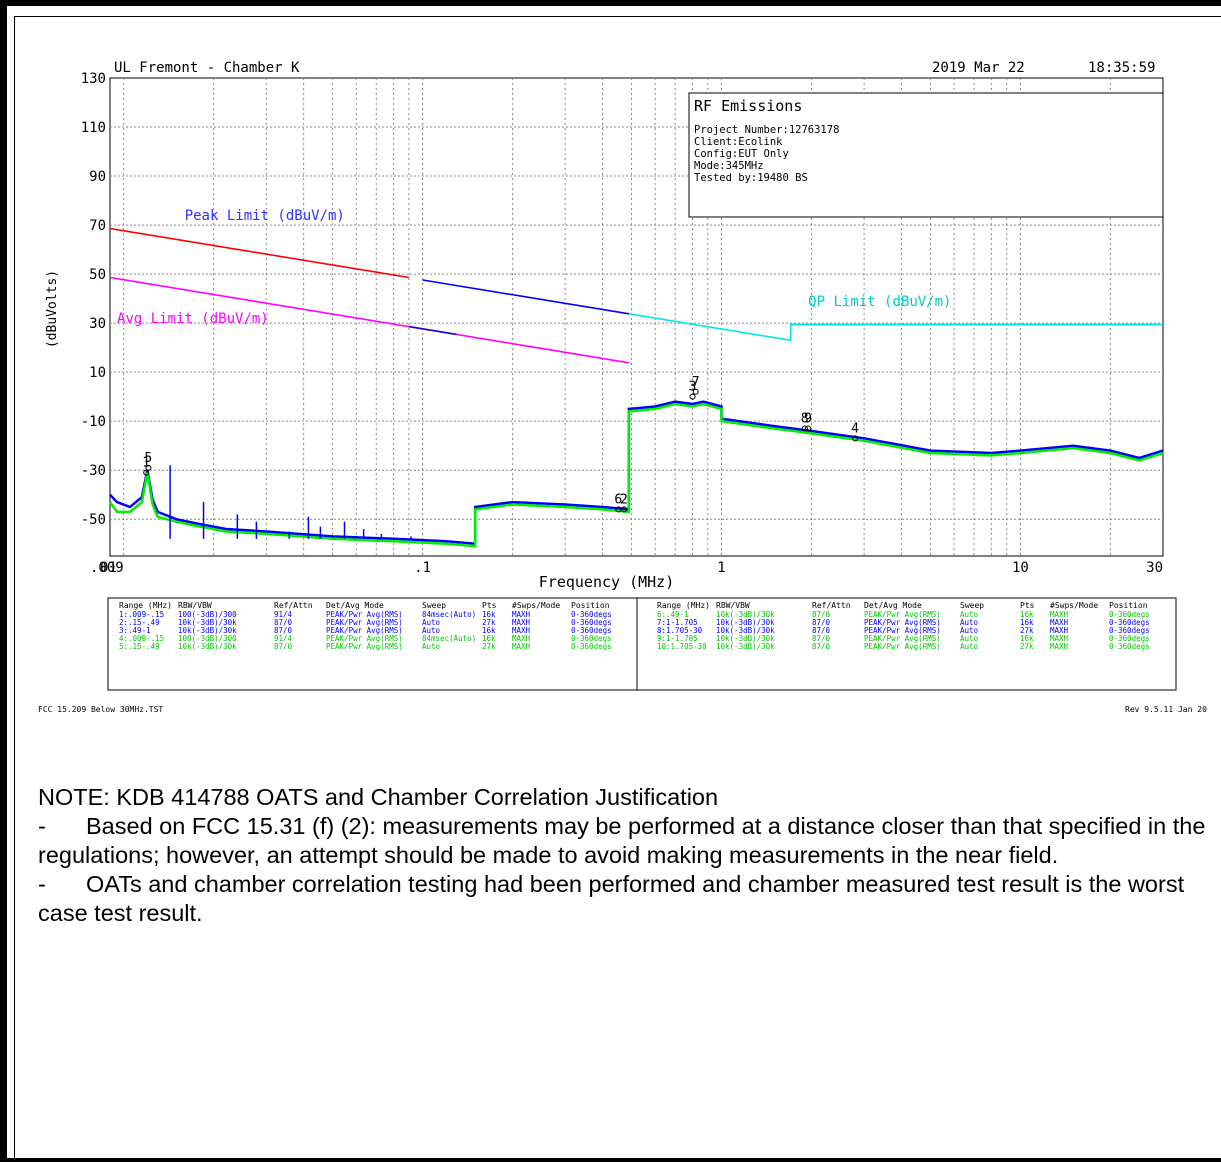 This screenshot has height=1162, width=1221. I want to click on header-time: 18:35:59, so click(1121, 68).